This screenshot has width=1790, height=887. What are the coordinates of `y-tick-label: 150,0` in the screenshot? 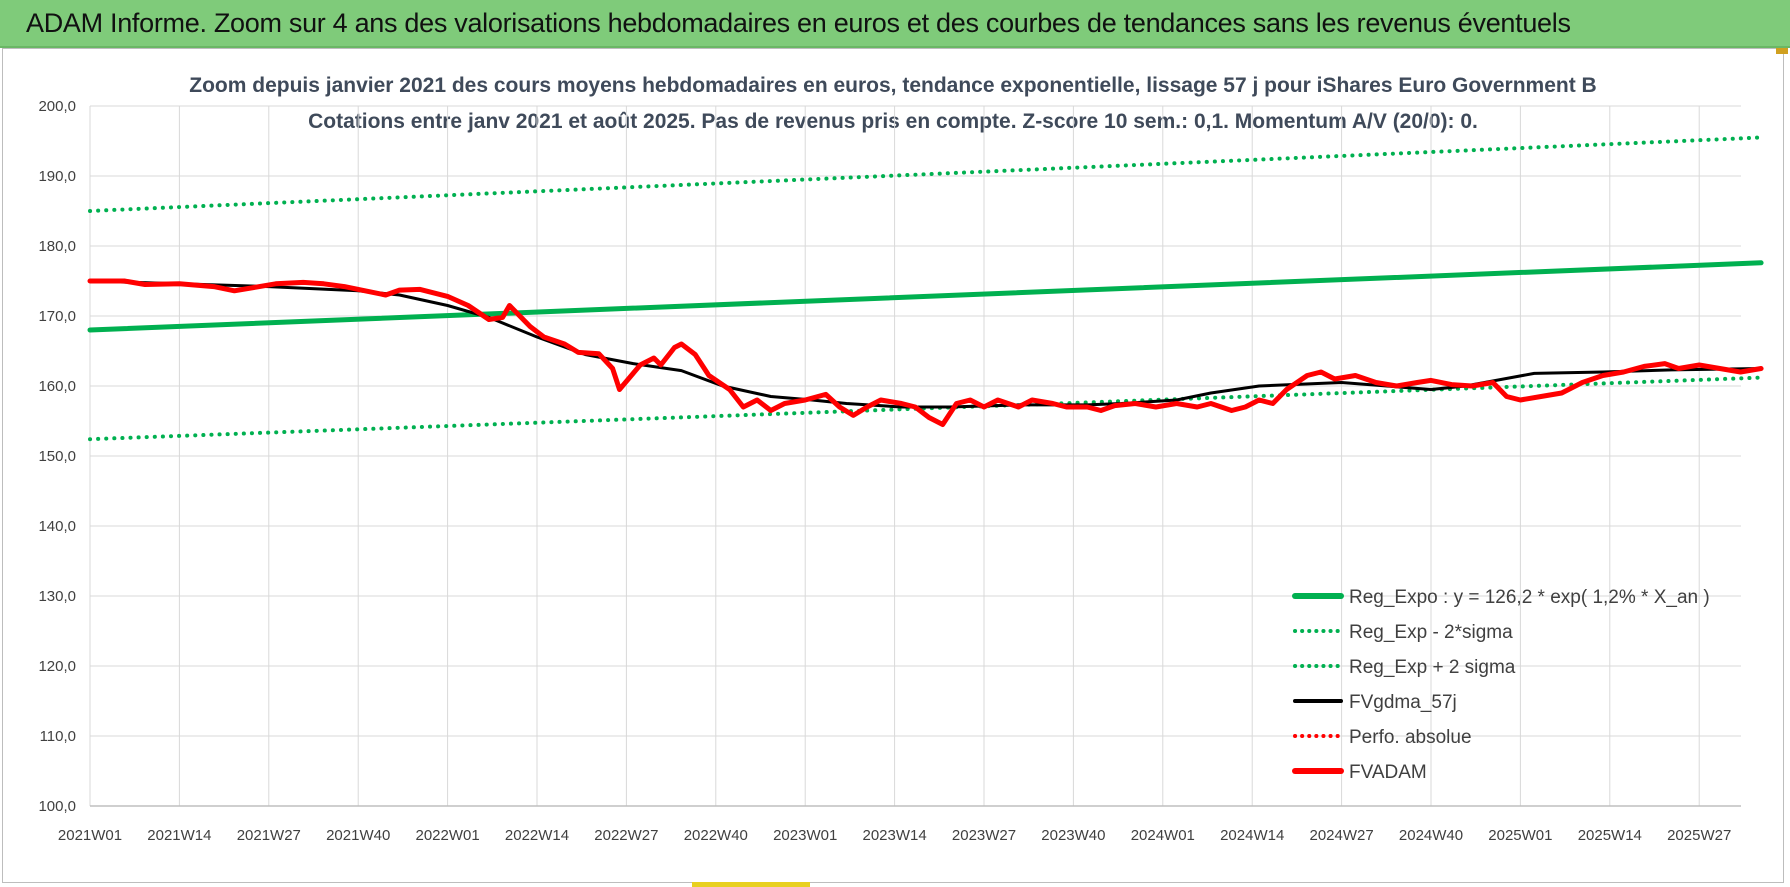 It's located at (57, 456).